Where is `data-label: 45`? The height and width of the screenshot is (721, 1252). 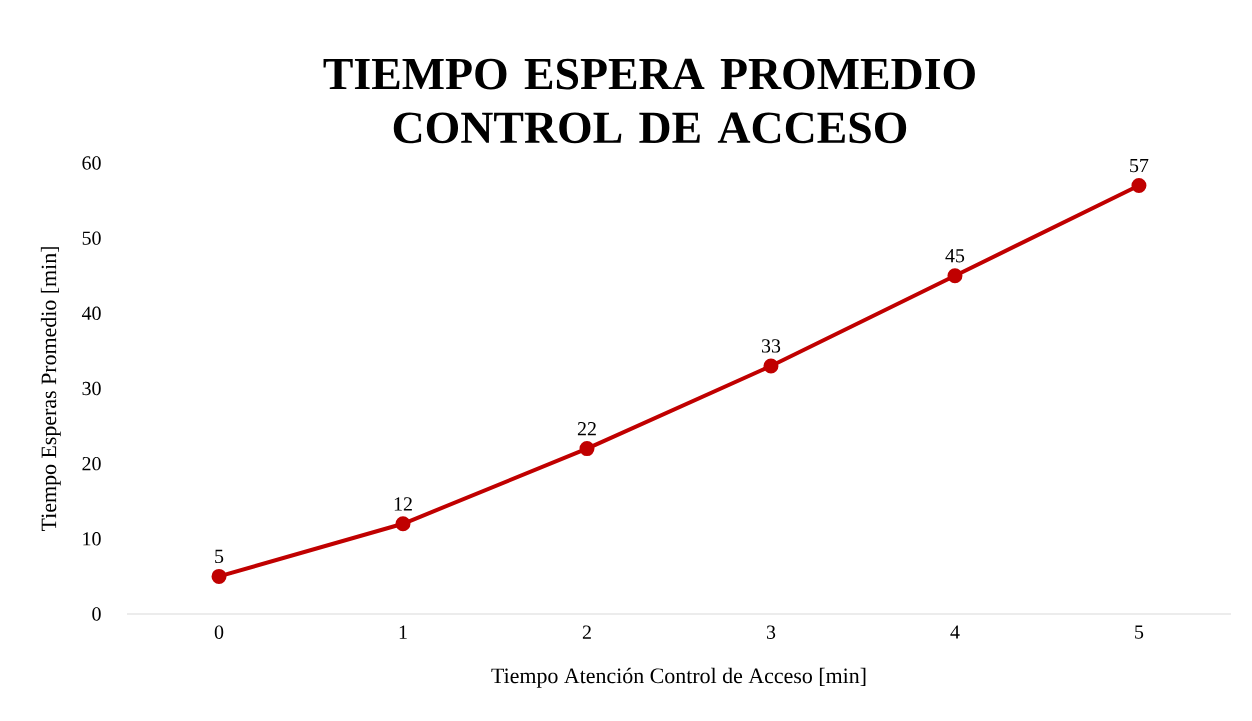
data-label: 45 is located at coordinates (955, 256).